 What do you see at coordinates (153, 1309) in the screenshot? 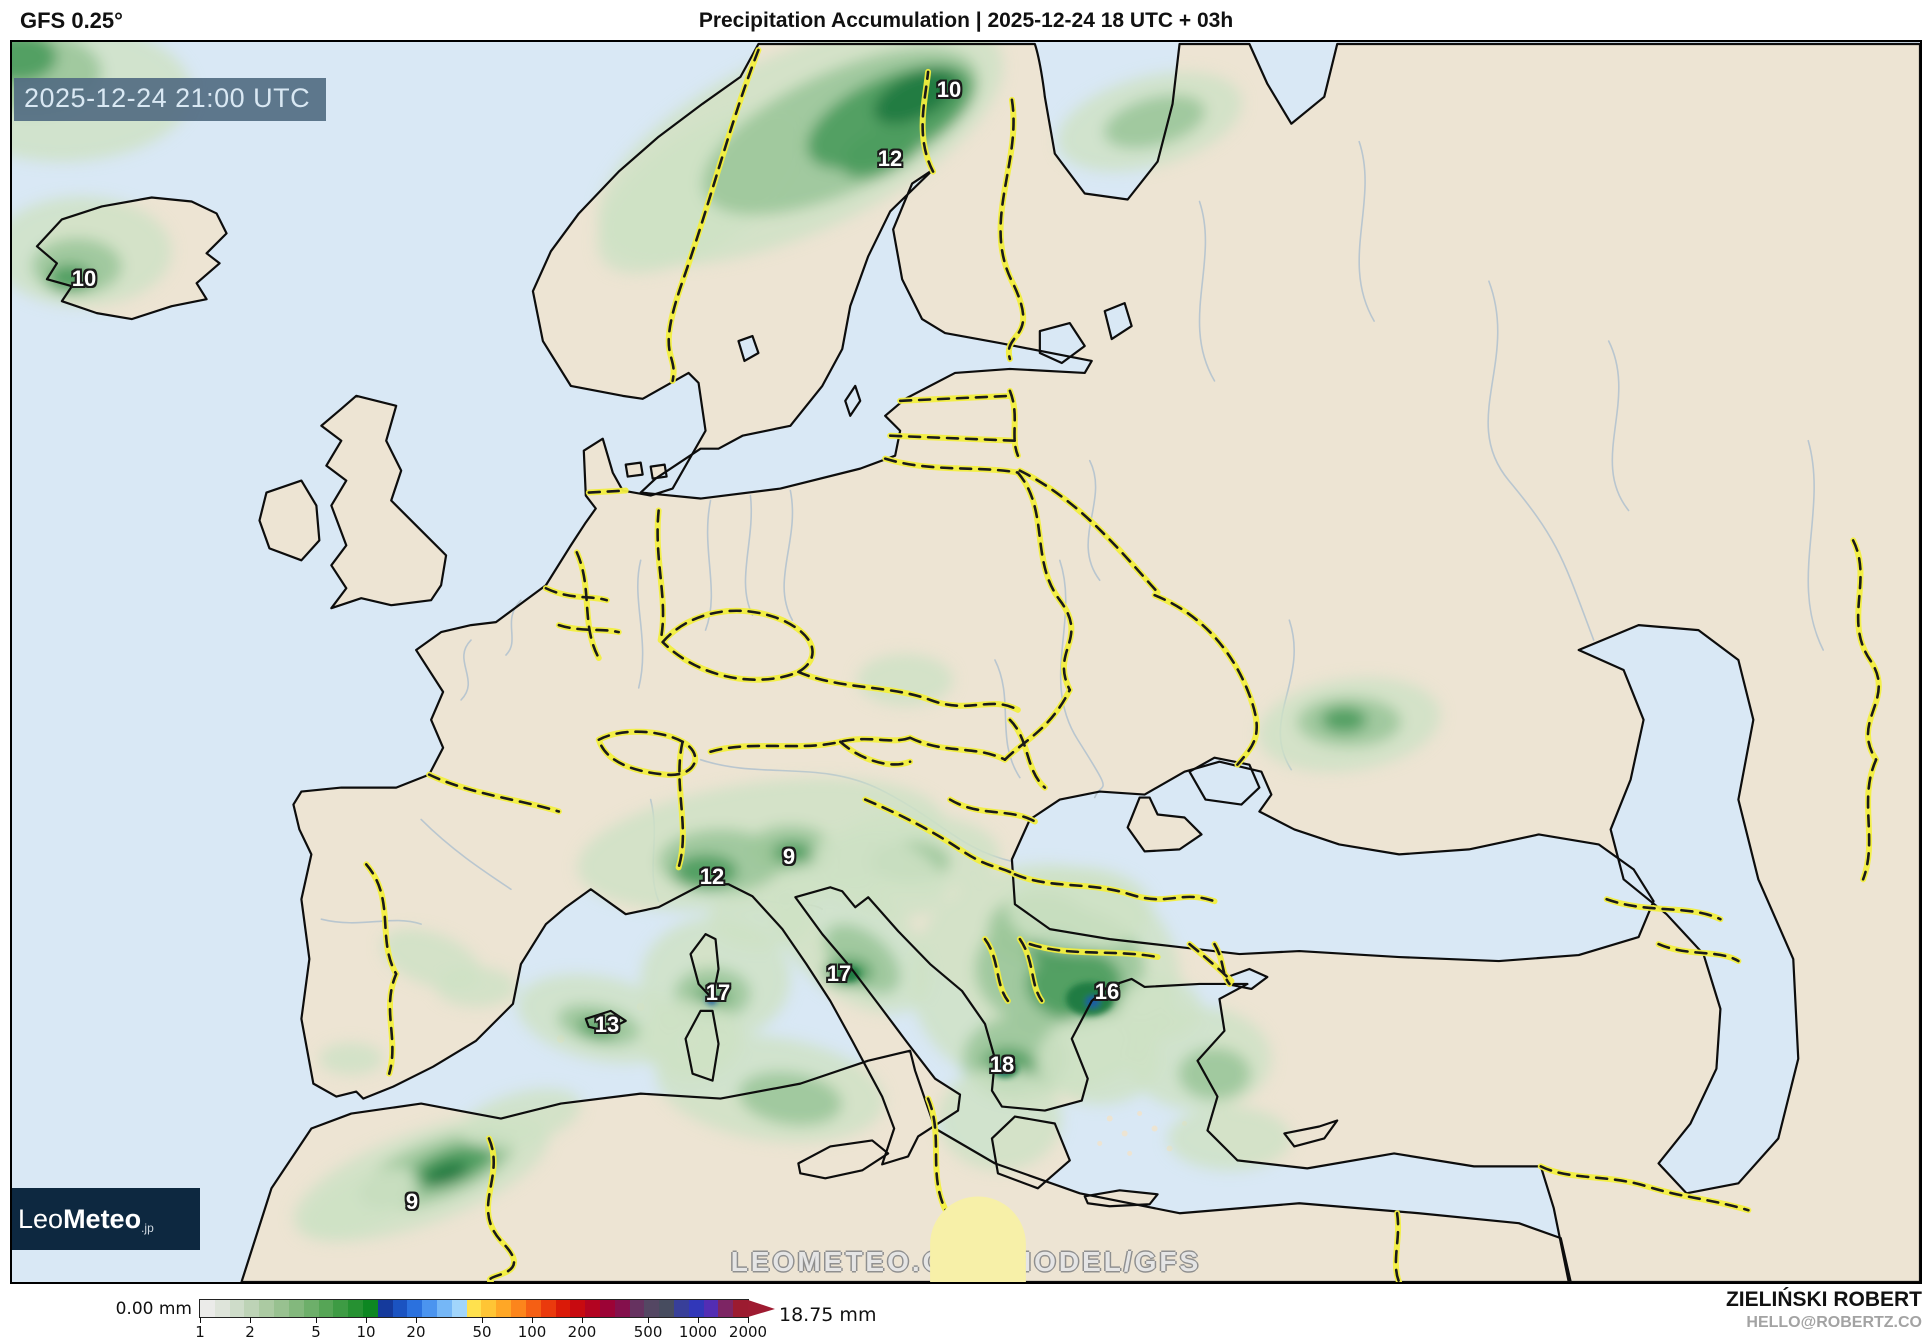
I see `legend-min-label: 0.00 mm` at bounding box center [153, 1309].